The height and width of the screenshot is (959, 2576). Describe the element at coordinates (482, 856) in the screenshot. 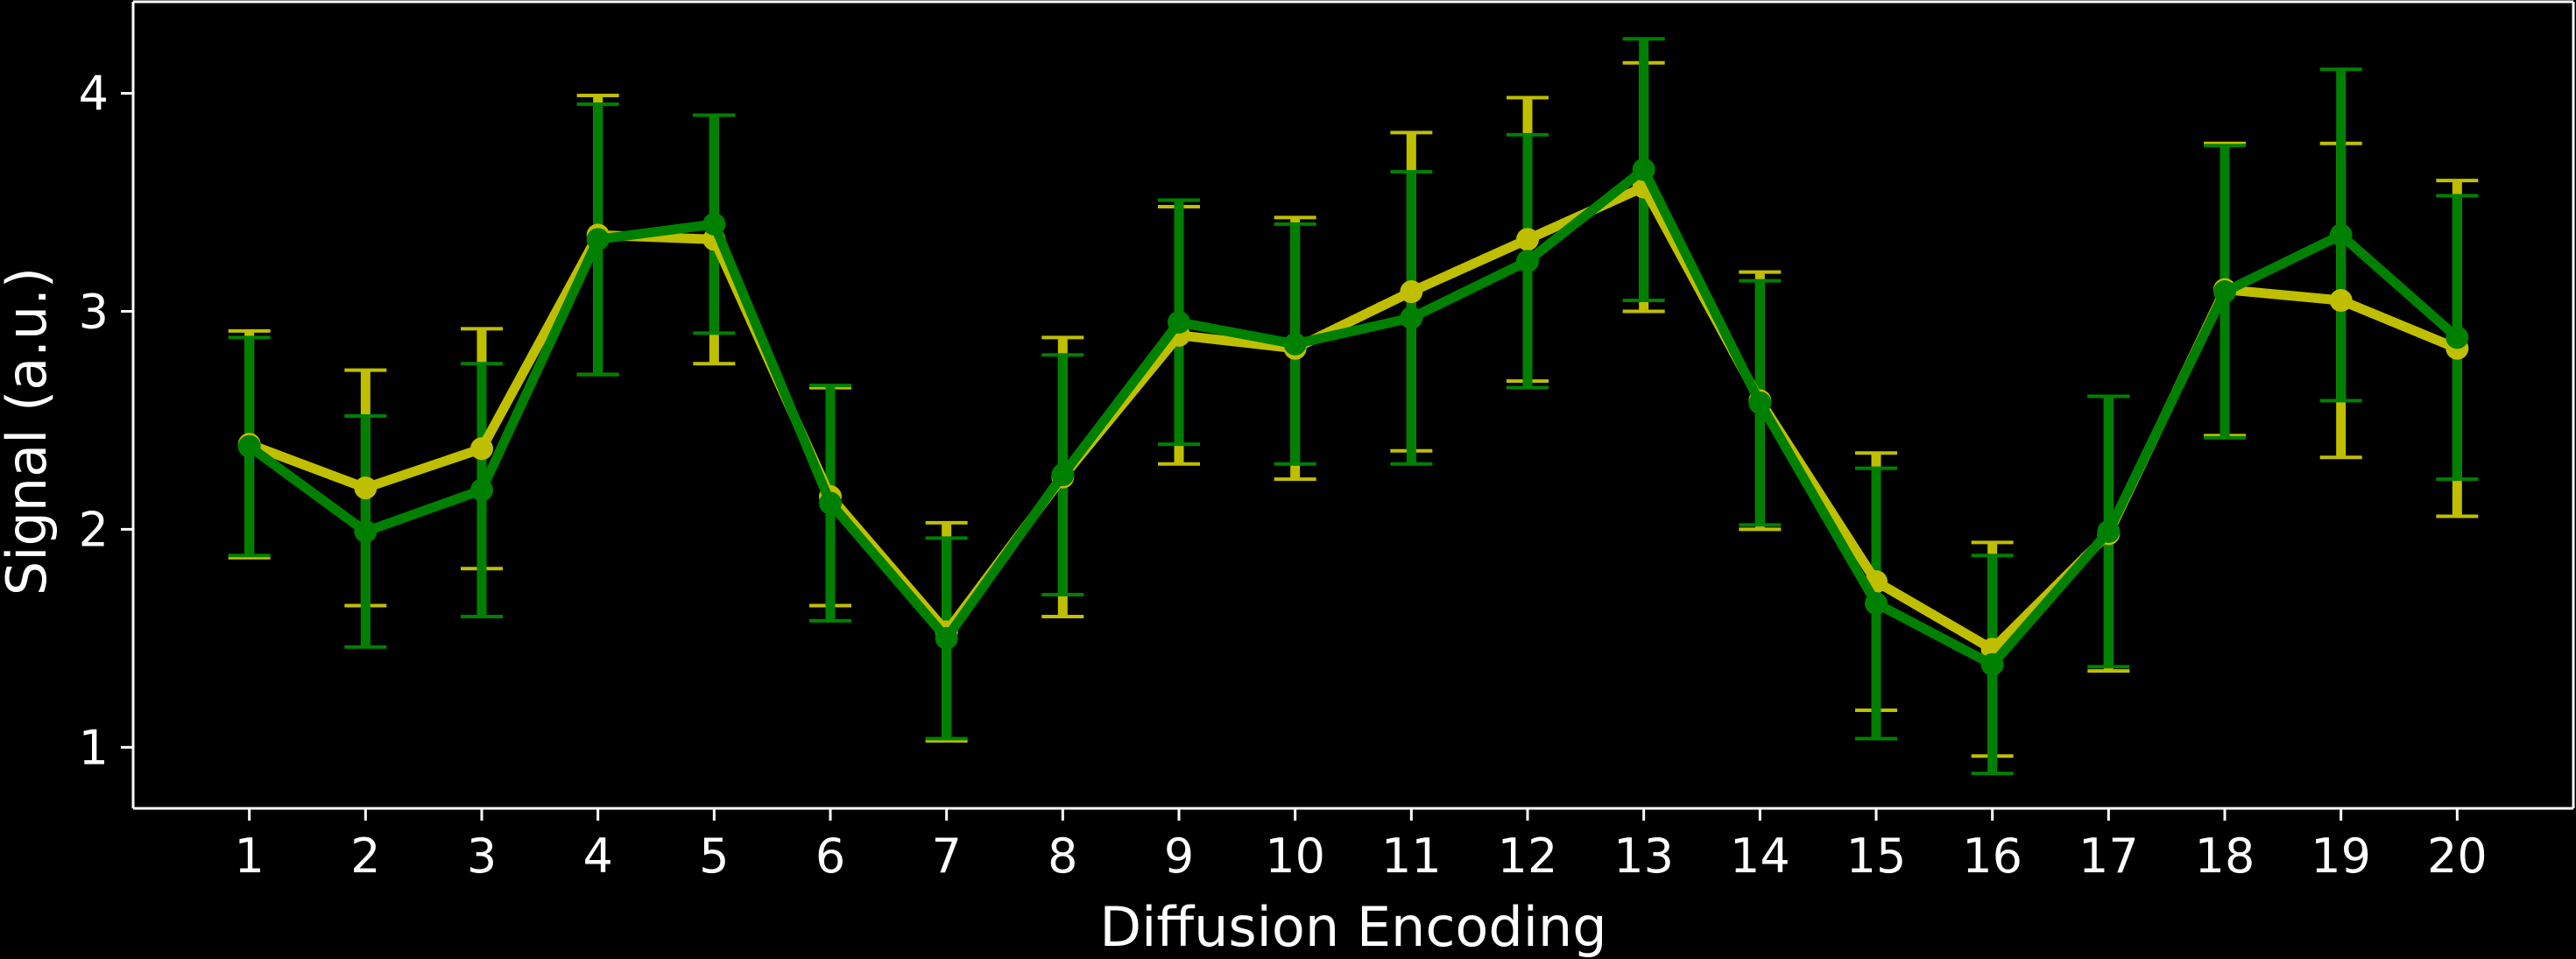

I see `x-tick-label: 3` at that location.